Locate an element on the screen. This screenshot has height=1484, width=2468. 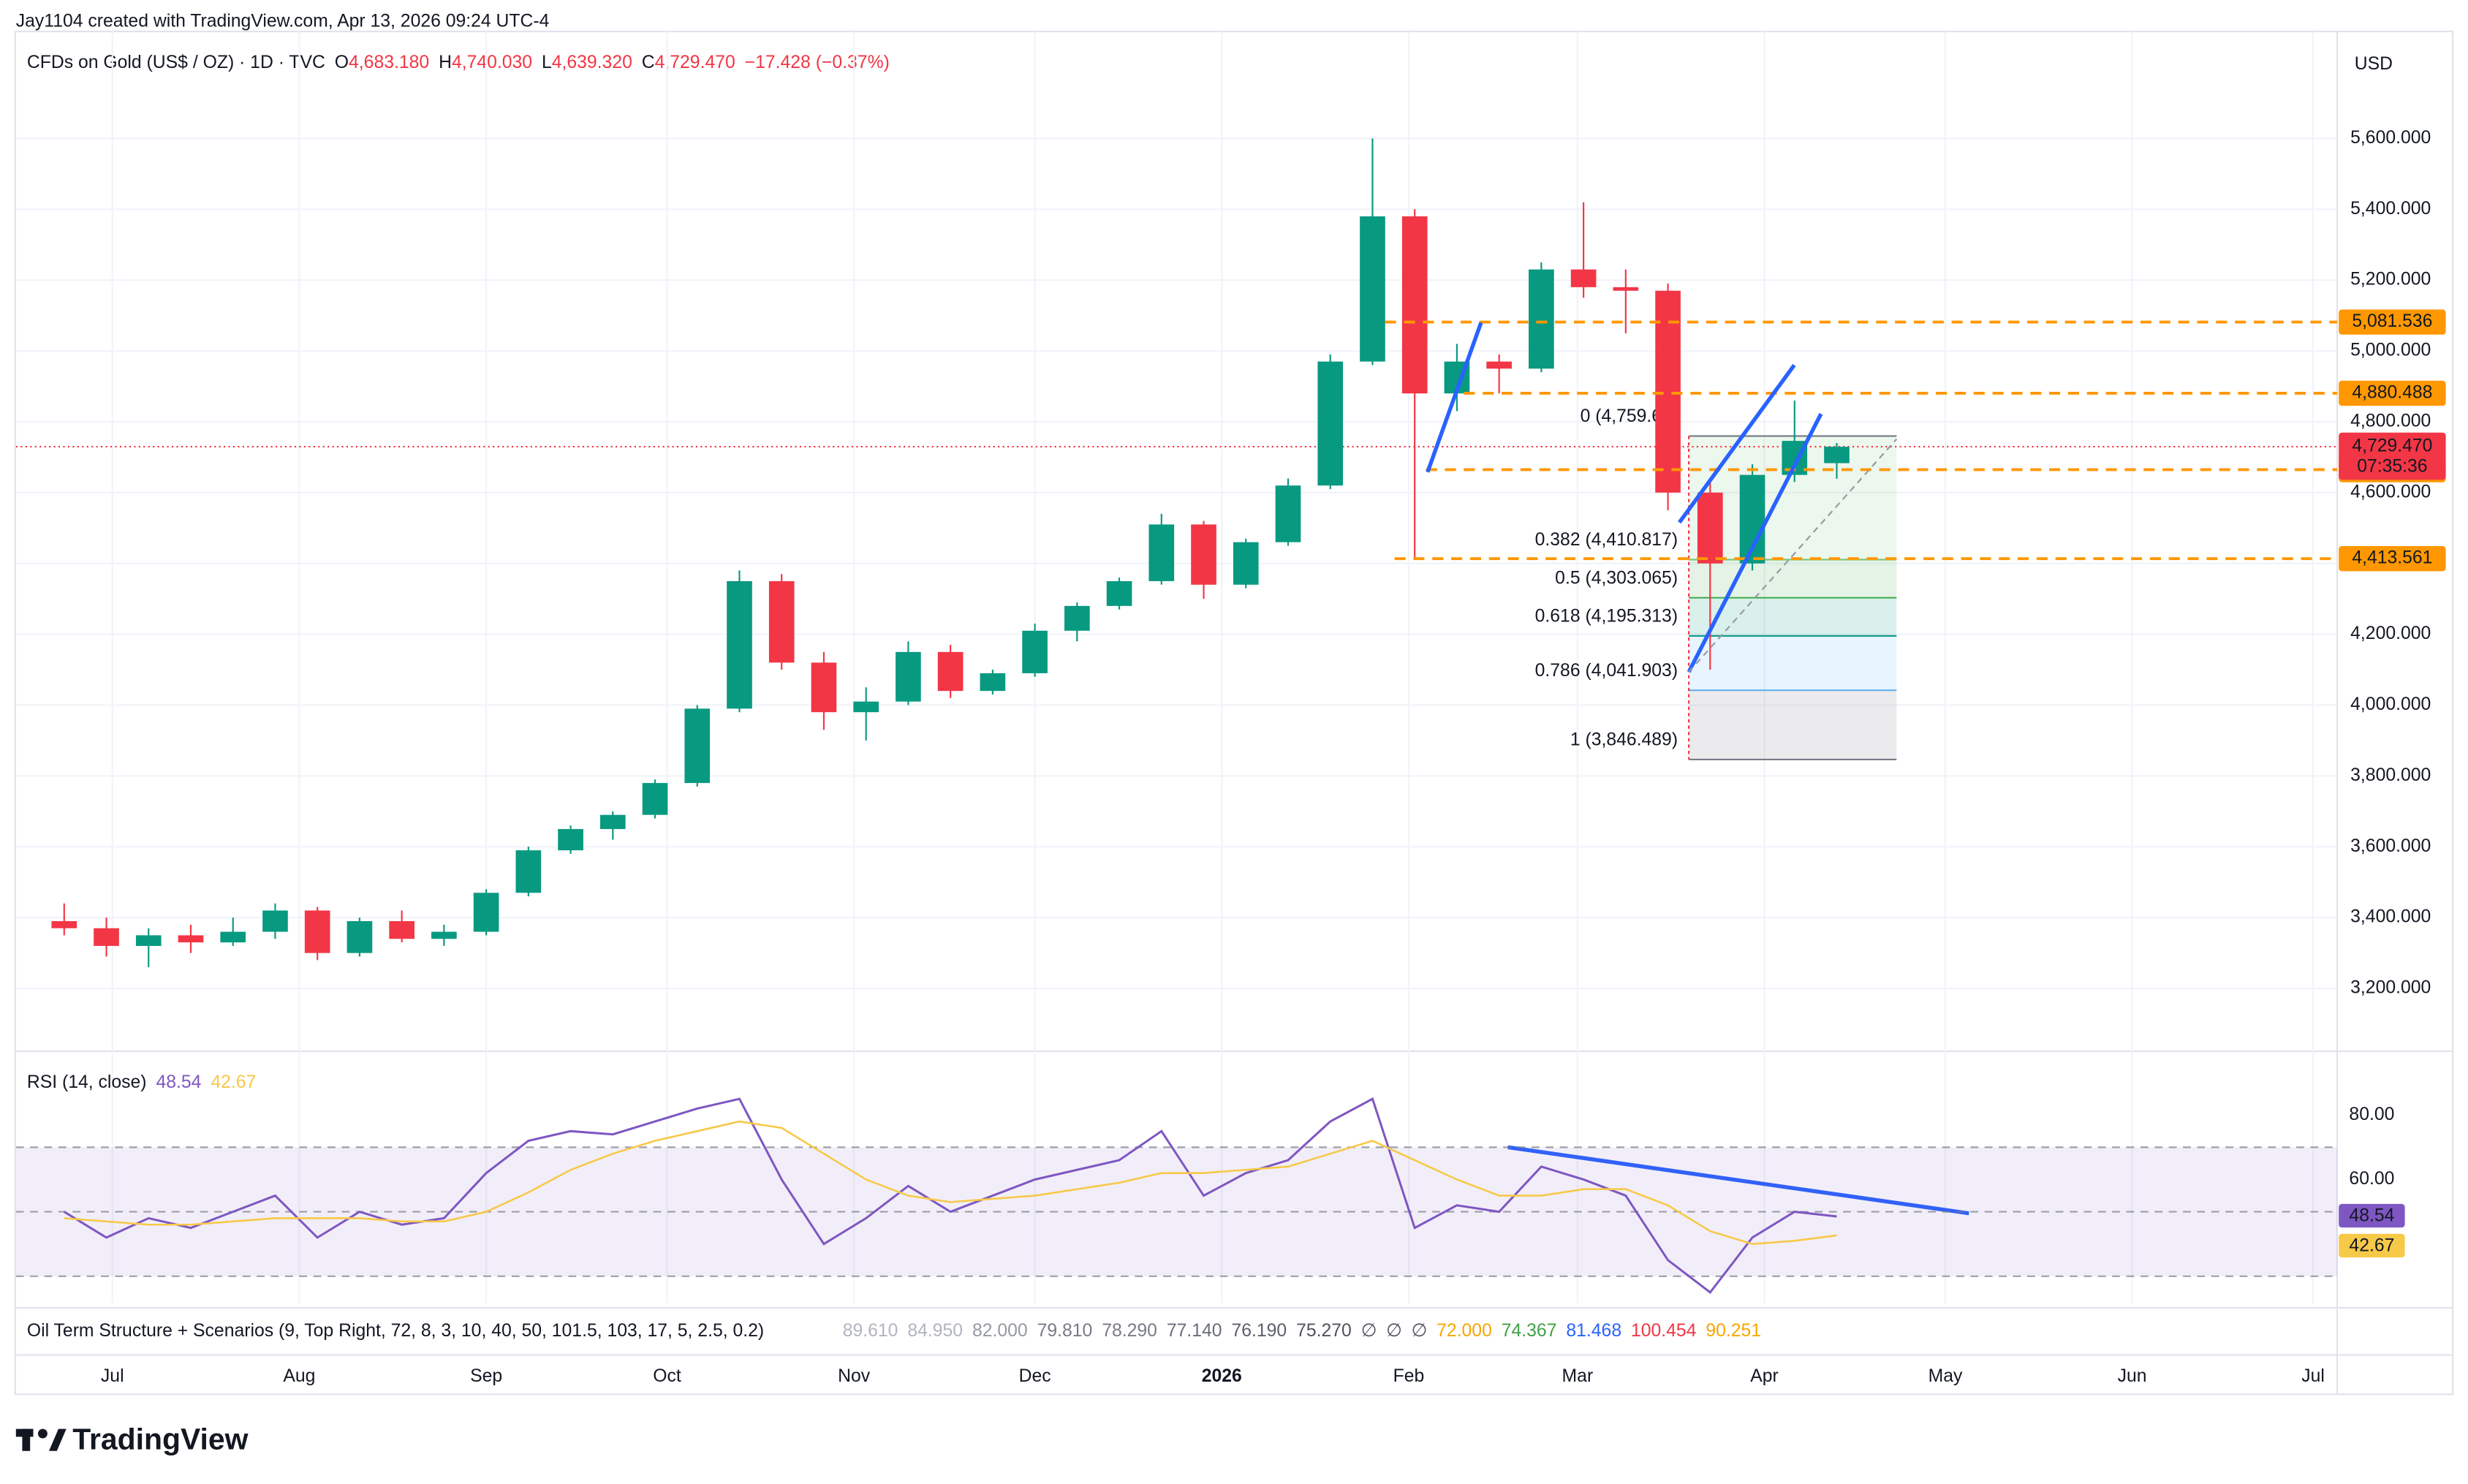
indicator-value: 74.367 is located at coordinates (1529, 1331).